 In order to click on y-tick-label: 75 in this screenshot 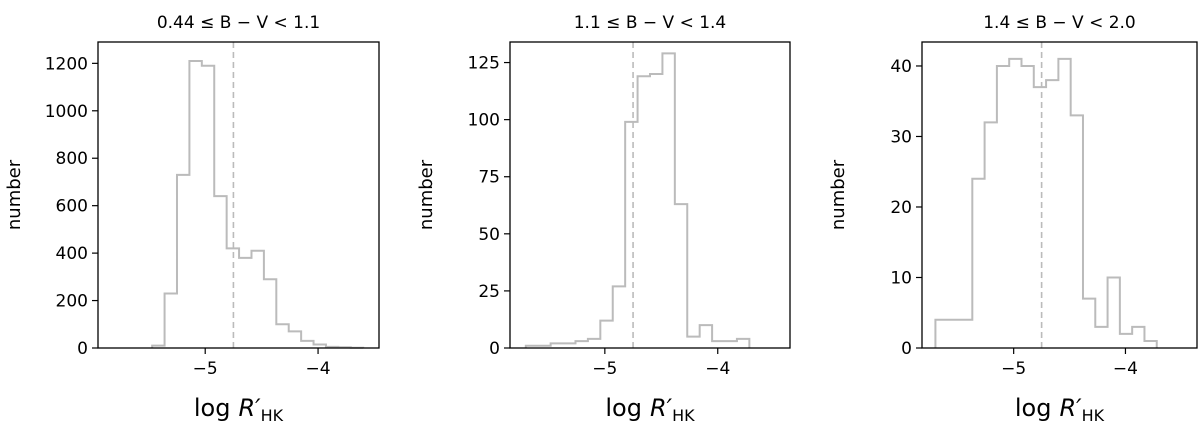, I will do `click(489, 178)`.